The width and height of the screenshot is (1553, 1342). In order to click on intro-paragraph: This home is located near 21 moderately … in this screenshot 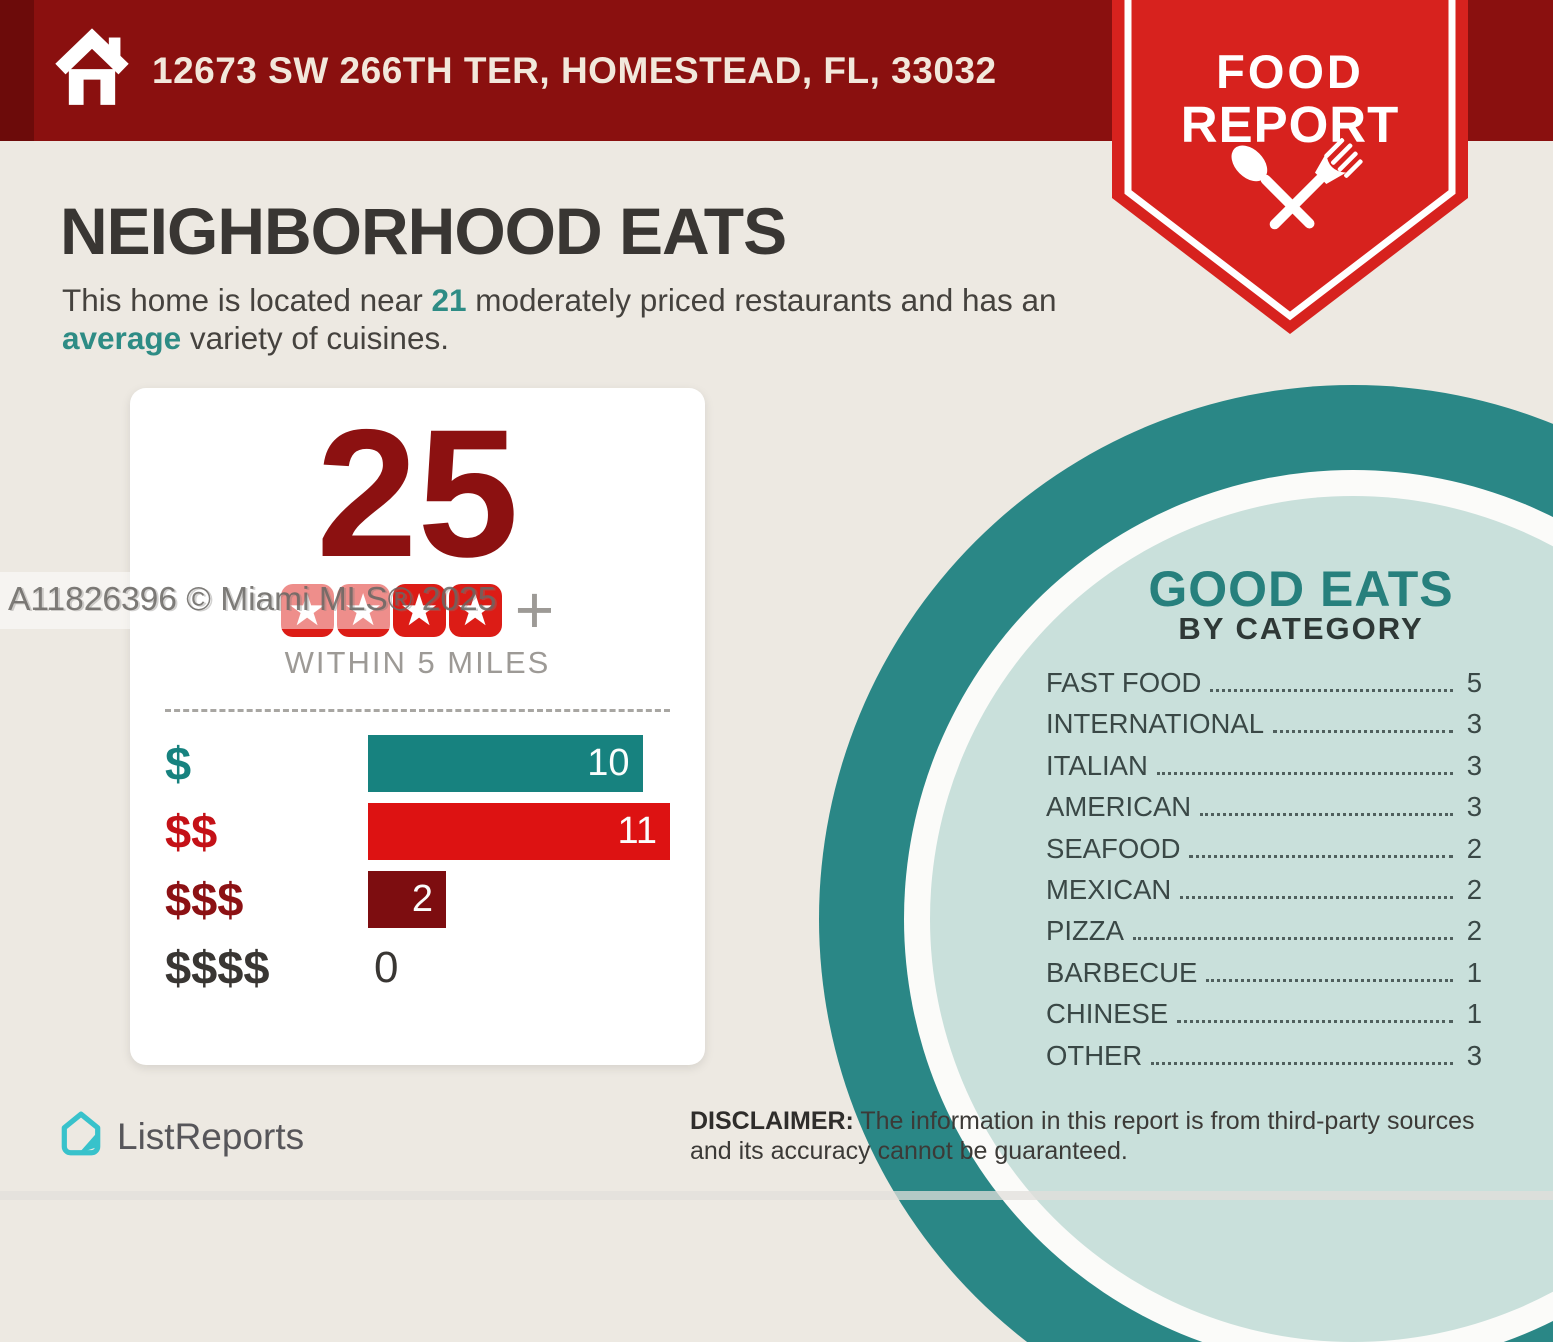, I will do `click(559, 319)`.